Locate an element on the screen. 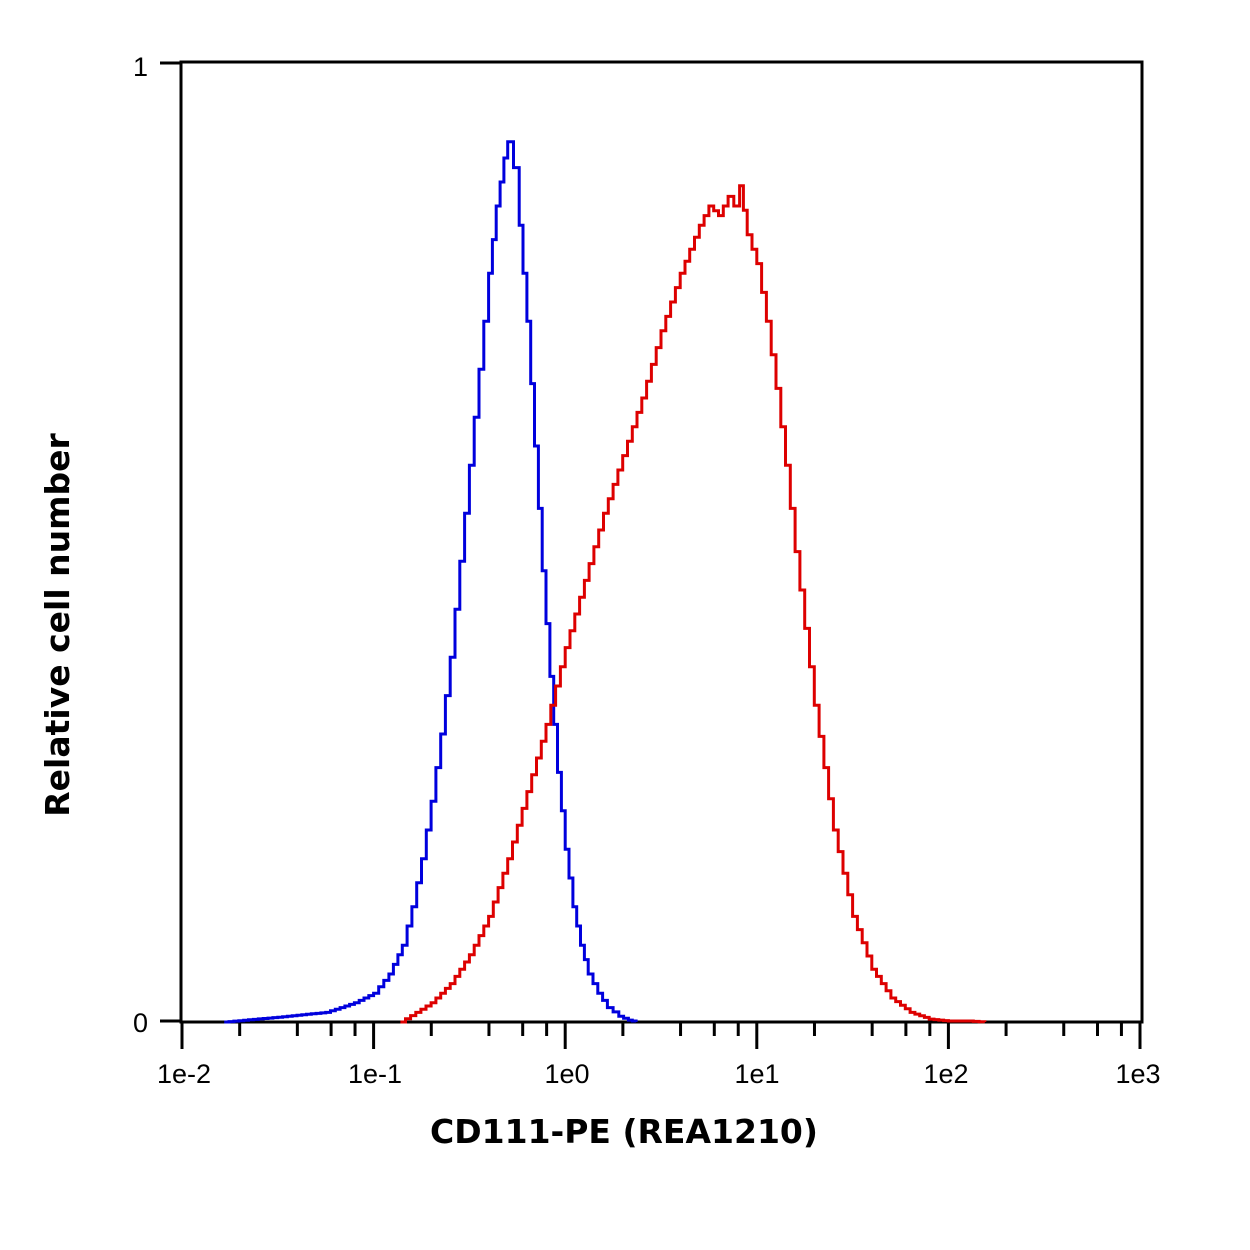 This screenshot has height=1250, width=1250. x-axis-title: CD111-PE (REA1210) is located at coordinates (624, 1131).